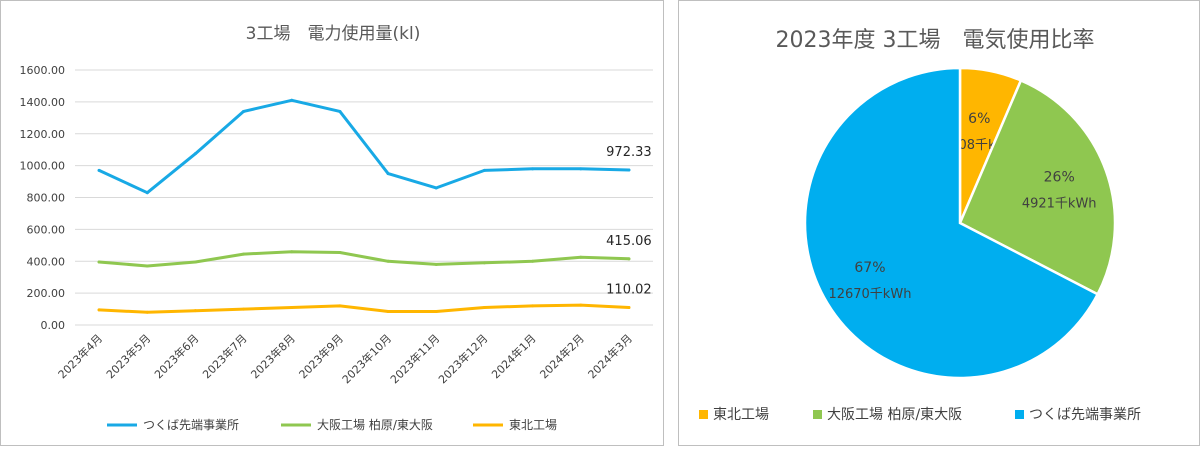 This screenshot has width=1200, height=449. I want to click on slice-value-label: 12670千kWh, so click(869, 294).